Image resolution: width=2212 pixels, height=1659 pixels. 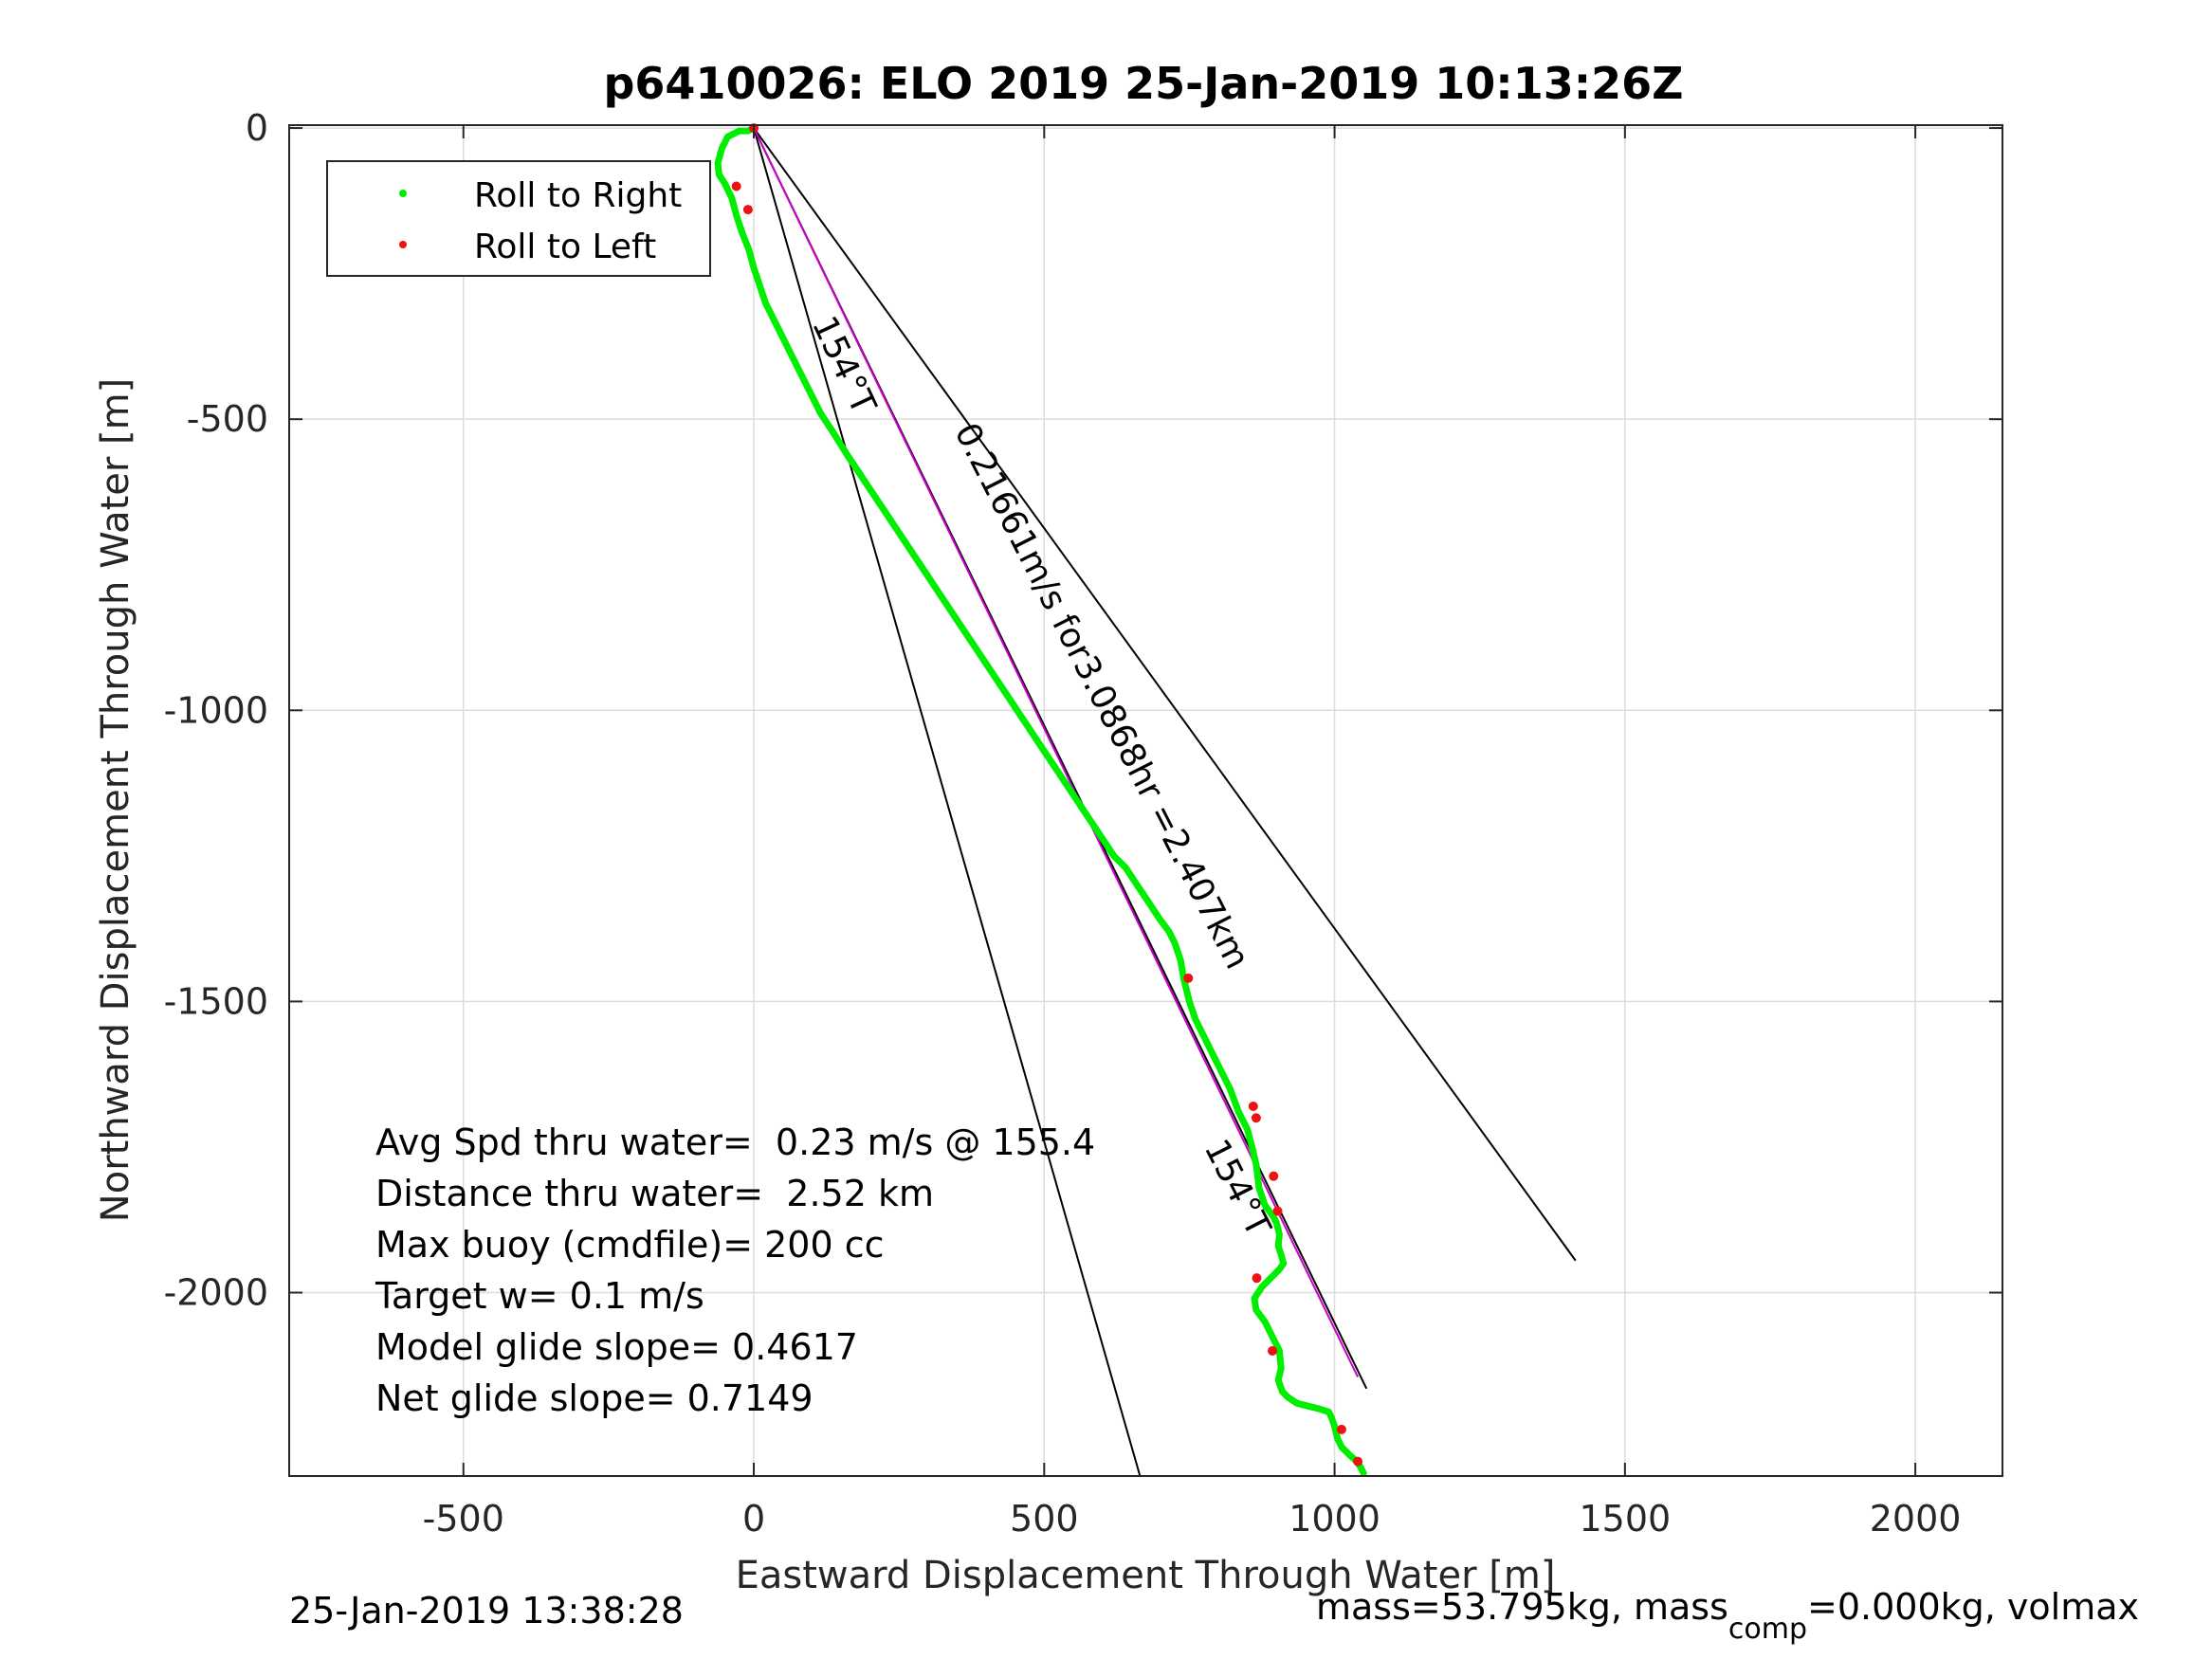 I want to click on y-tick-label: -2000, so click(x=216, y=1293).